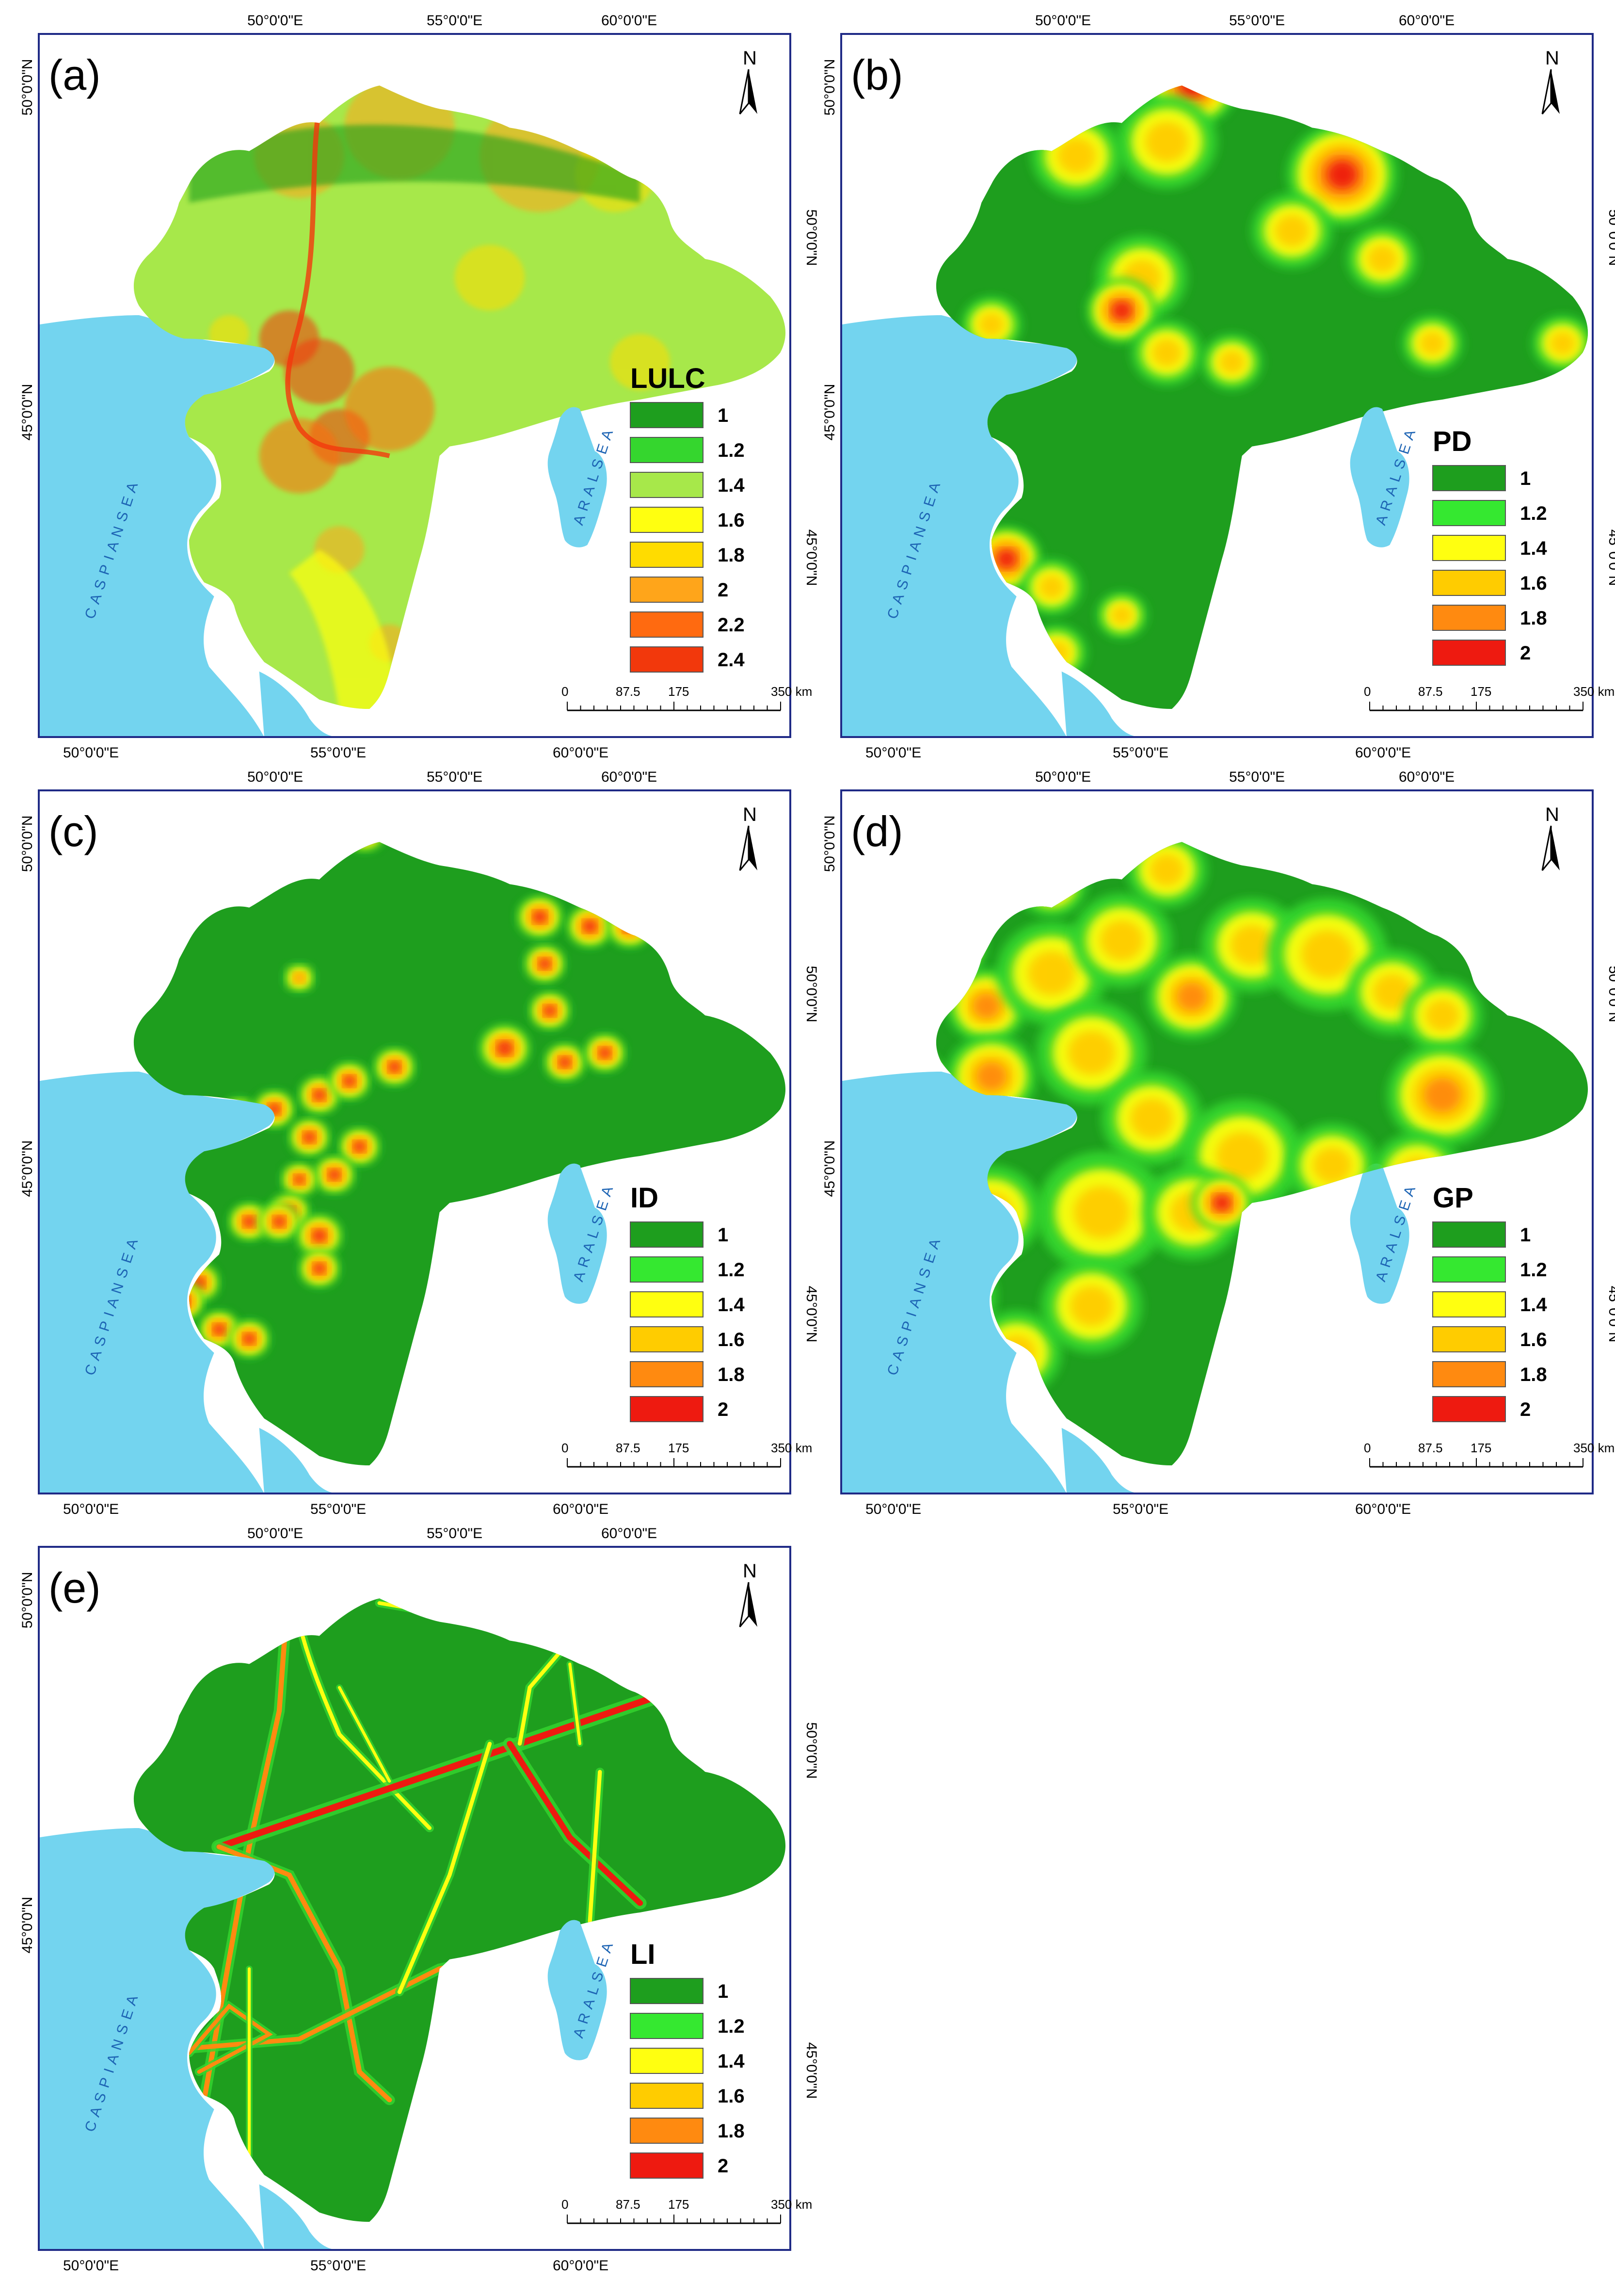 The image size is (1615, 2296). What do you see at coordinates (687, 2059) in the screenshot?
I see `legend: LI 1 1.2 1.4 1.6 1.8 2` at bounding box center [687, 2059].